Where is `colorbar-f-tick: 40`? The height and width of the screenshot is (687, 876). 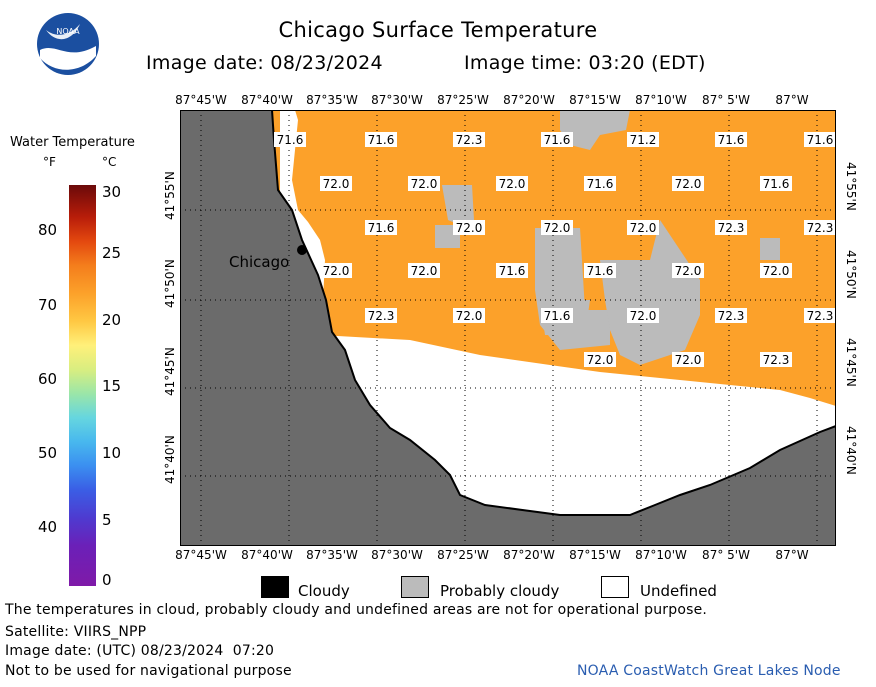
colorbar-f-tick: 40 is located at coordinates (48, 527).